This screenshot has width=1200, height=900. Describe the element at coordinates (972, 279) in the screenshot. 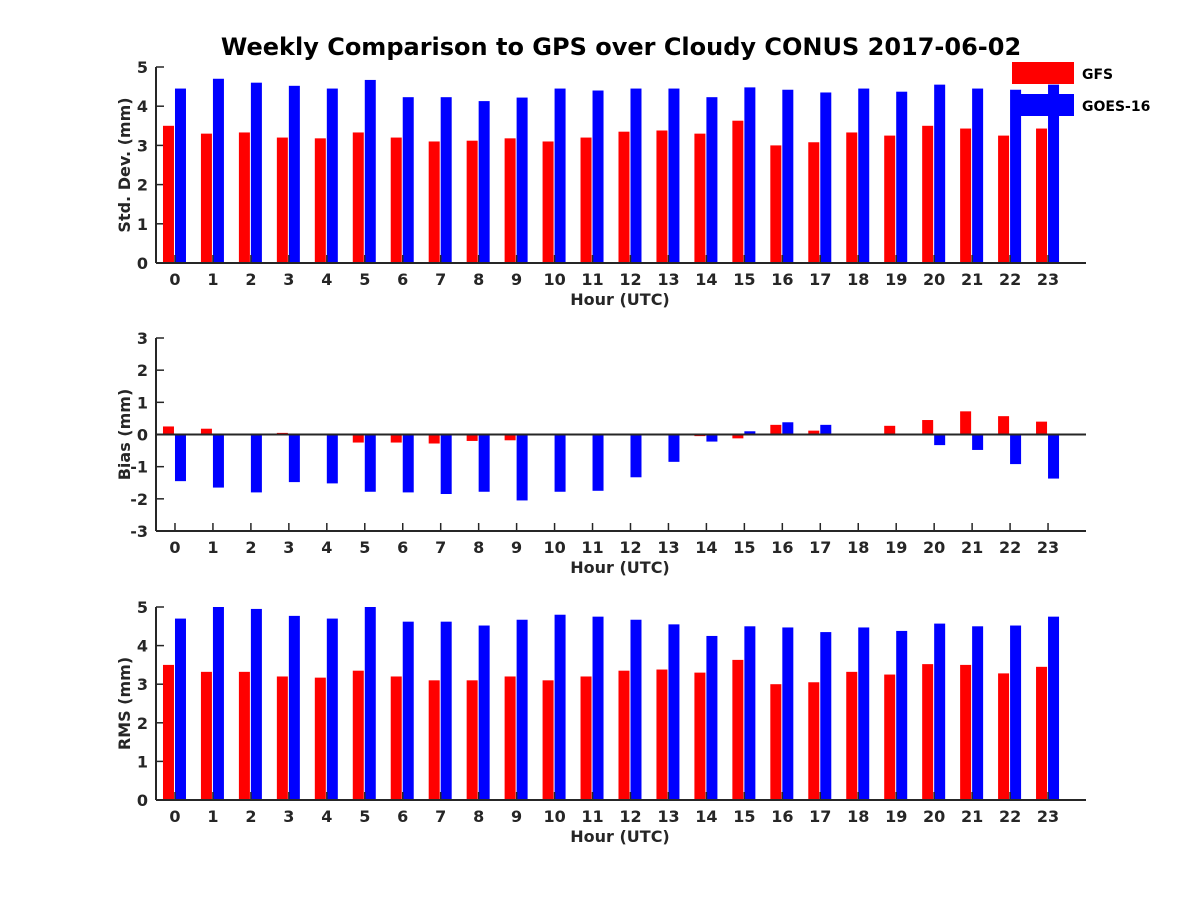

I see `x-tick-label: 21` at that location.